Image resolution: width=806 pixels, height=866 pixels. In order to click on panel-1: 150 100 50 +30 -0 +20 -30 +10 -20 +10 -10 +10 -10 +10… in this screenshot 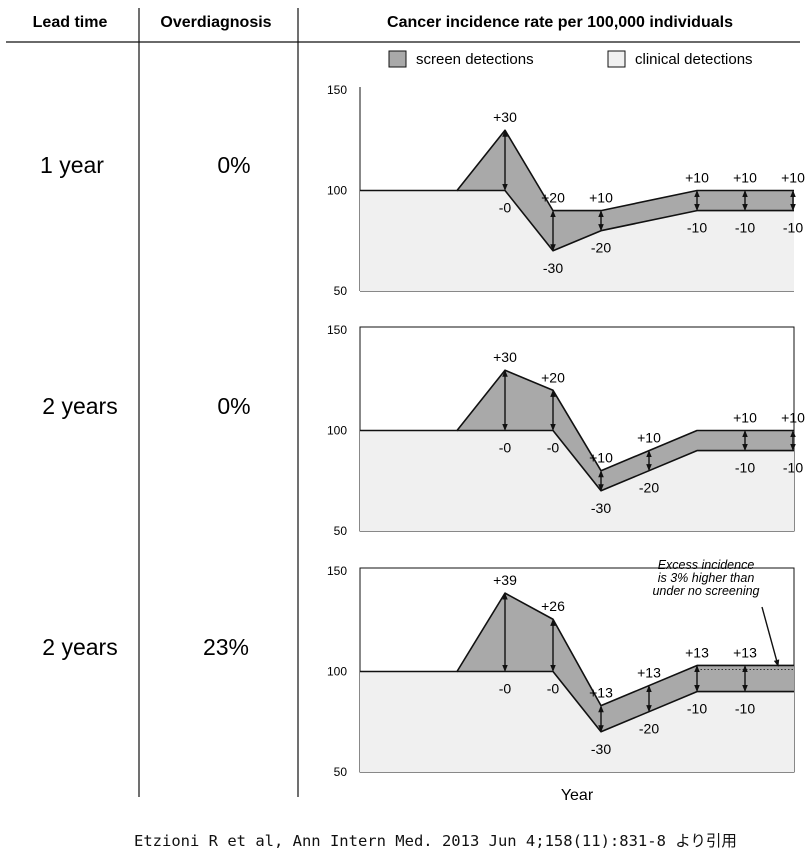, I will do `click(566, 190)`.